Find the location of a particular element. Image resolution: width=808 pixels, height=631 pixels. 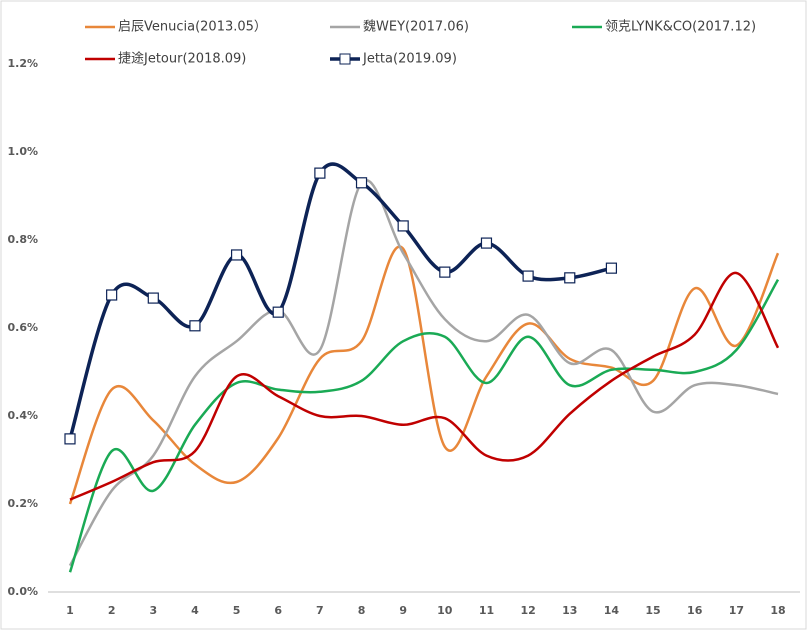

x-tick-label: 12 is located at coordinates (527, 610).